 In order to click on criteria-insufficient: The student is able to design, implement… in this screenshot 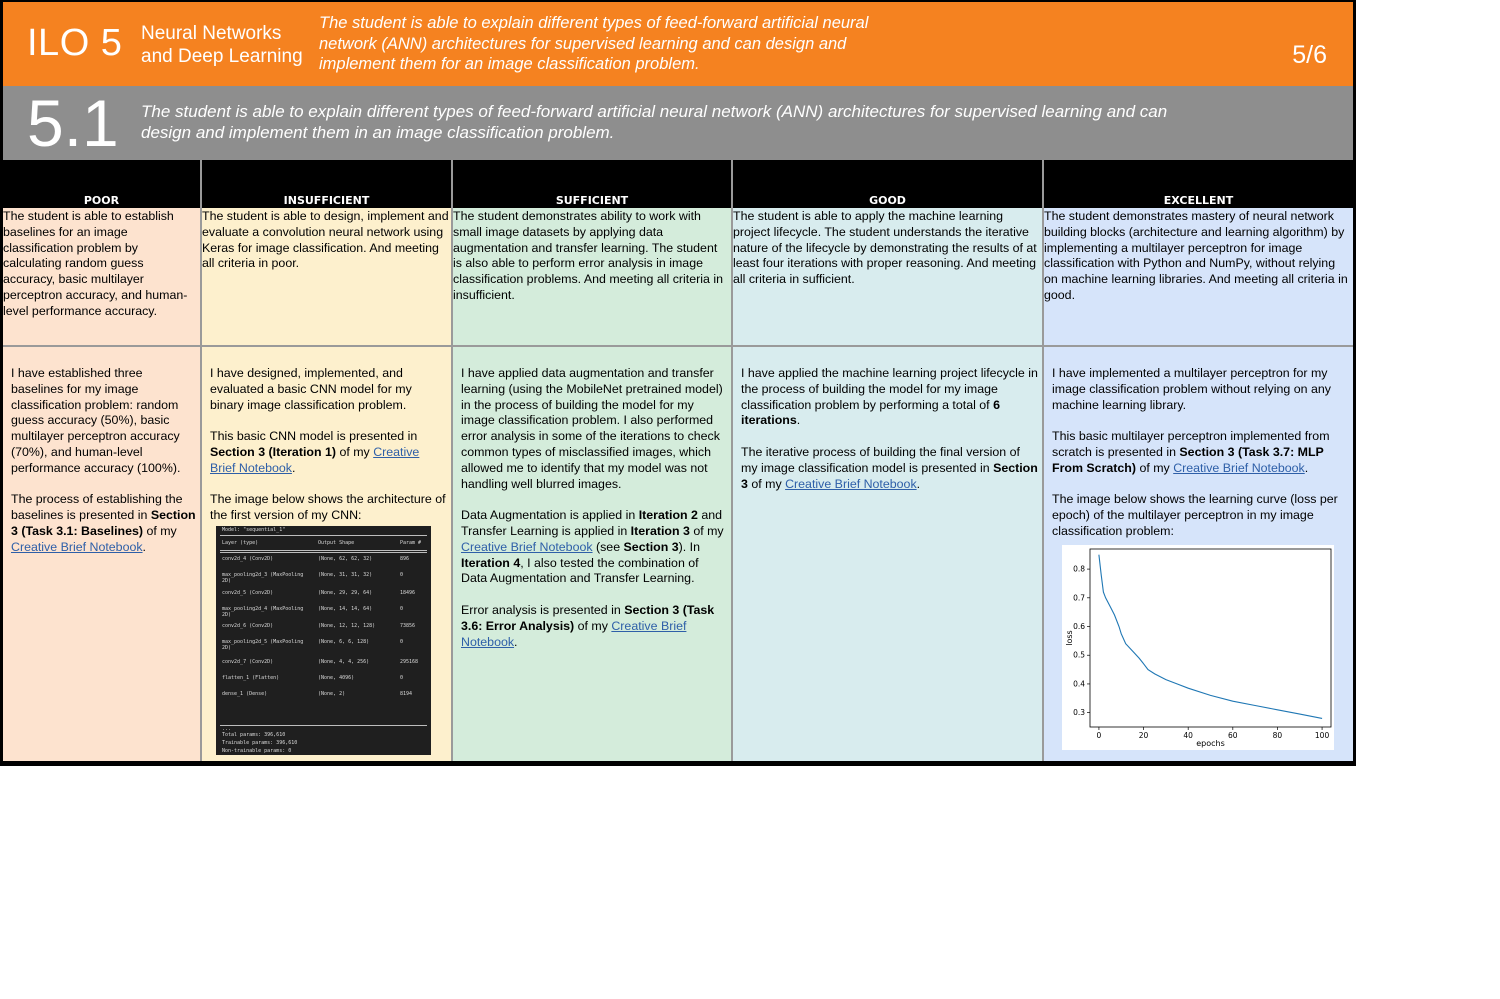, I will do `click(326, 277)`.